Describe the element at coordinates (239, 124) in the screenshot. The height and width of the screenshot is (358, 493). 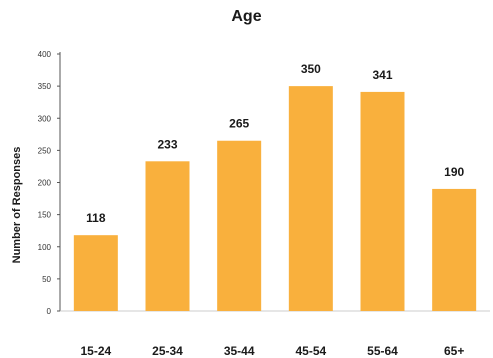
I see `data-label: 265` at that location.